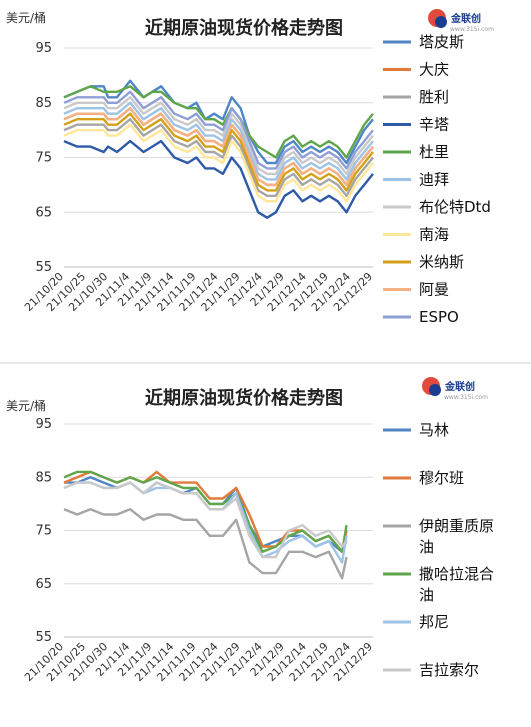  What do you see at coordinates (434, 235) in the screenshot?
I see `legend-label: 南海` at bounding box center [434, 235].